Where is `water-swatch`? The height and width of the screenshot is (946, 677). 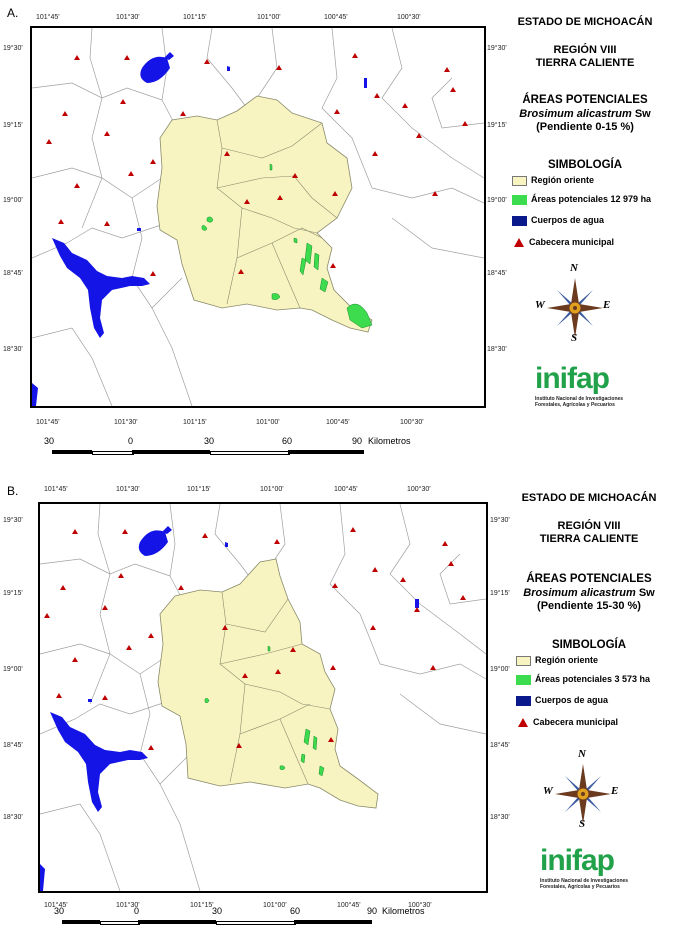
water-swatch is located at coordinates (519, 220).